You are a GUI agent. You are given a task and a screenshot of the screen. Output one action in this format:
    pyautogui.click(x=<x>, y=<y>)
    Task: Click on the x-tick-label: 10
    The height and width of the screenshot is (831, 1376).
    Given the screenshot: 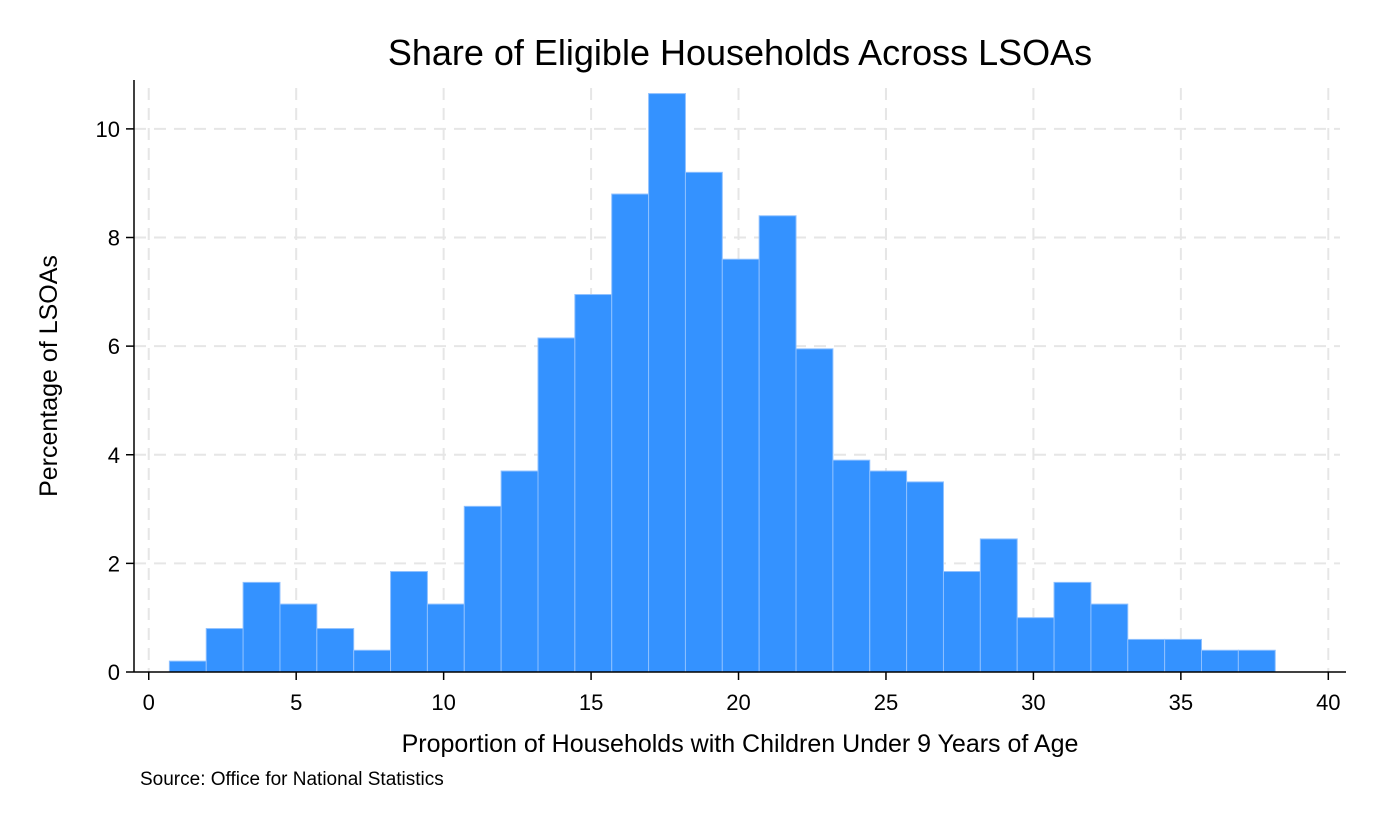 What is the action you would take?
    pyautogui.click(x=443, y=702)
    